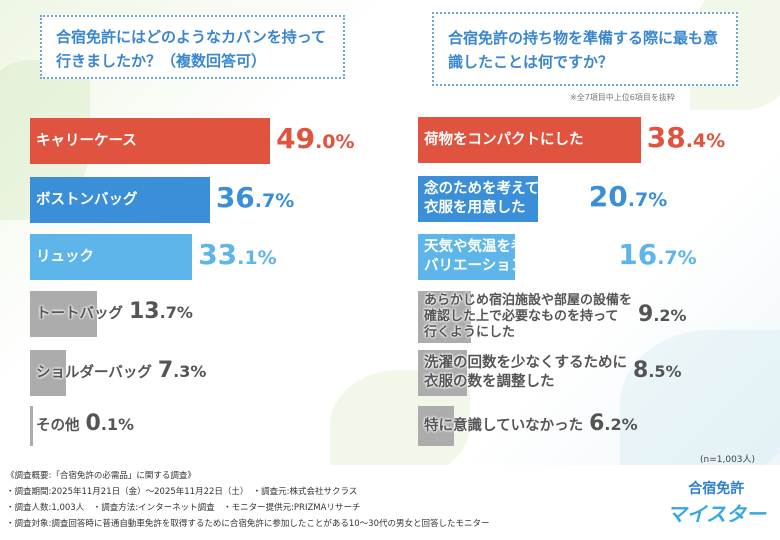 This screenshot has width=780, height=540. I want to click on value-label: 36.7%, so click(255, 197).